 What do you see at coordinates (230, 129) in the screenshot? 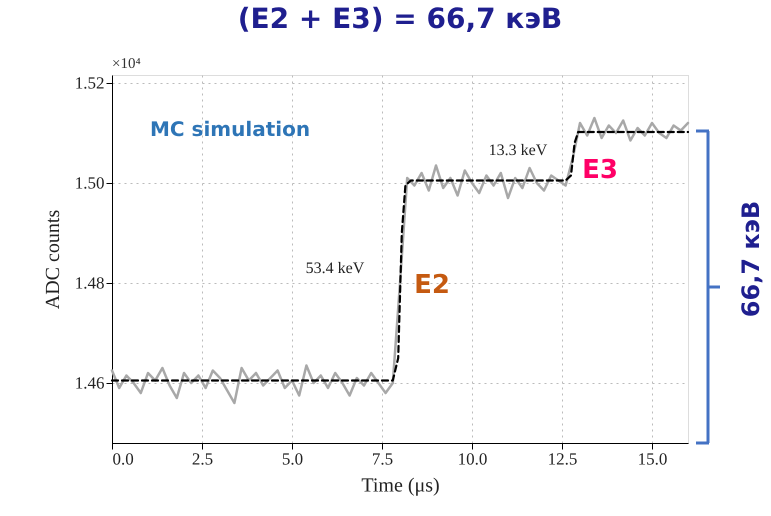
I see `annotation: MC simulation` at bounding box center [230, 129].